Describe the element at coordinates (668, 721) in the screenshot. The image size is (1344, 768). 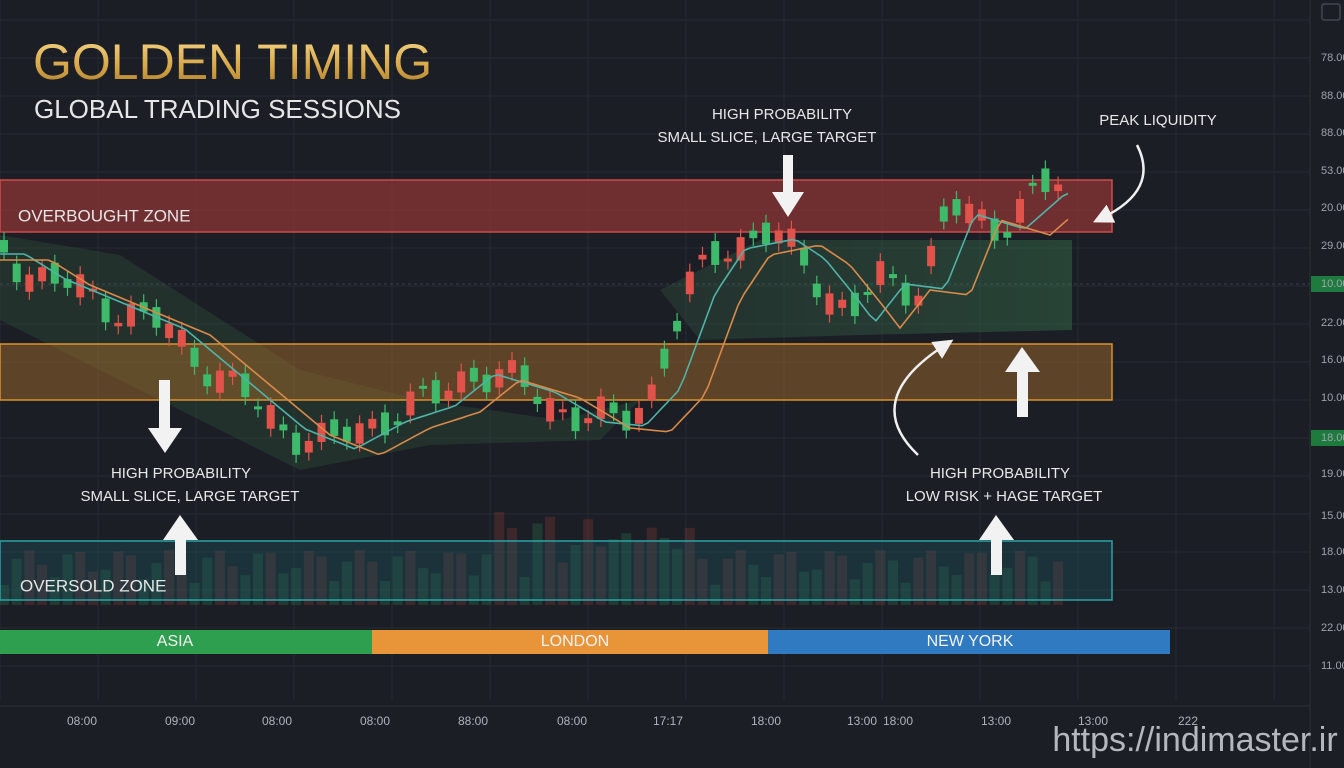
I see `time-label: 17:17` at that location.